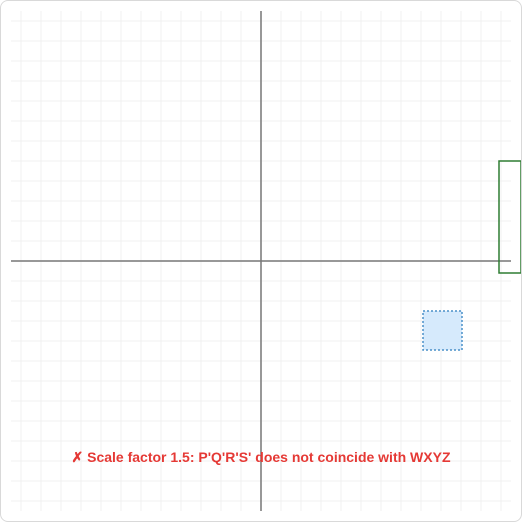 The height and width of the screenshot is (522, 522). I want to click on target-square-wxyz, so click(509, 217).